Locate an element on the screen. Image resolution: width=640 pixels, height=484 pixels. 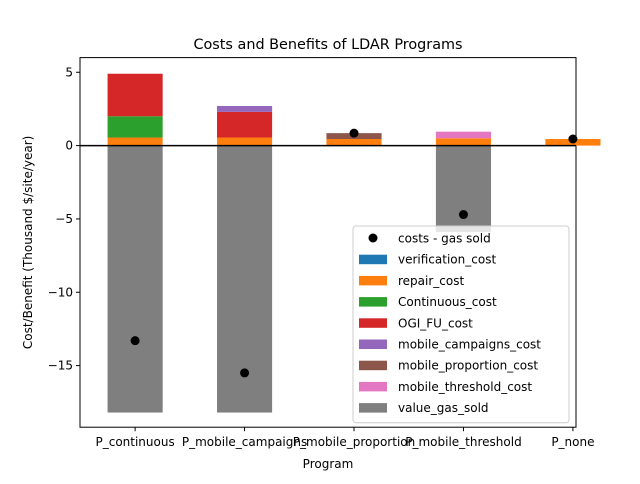
legend-label-mobile-threshold-cost: mobile_threshold_cost is located at coordinates (465, 387).